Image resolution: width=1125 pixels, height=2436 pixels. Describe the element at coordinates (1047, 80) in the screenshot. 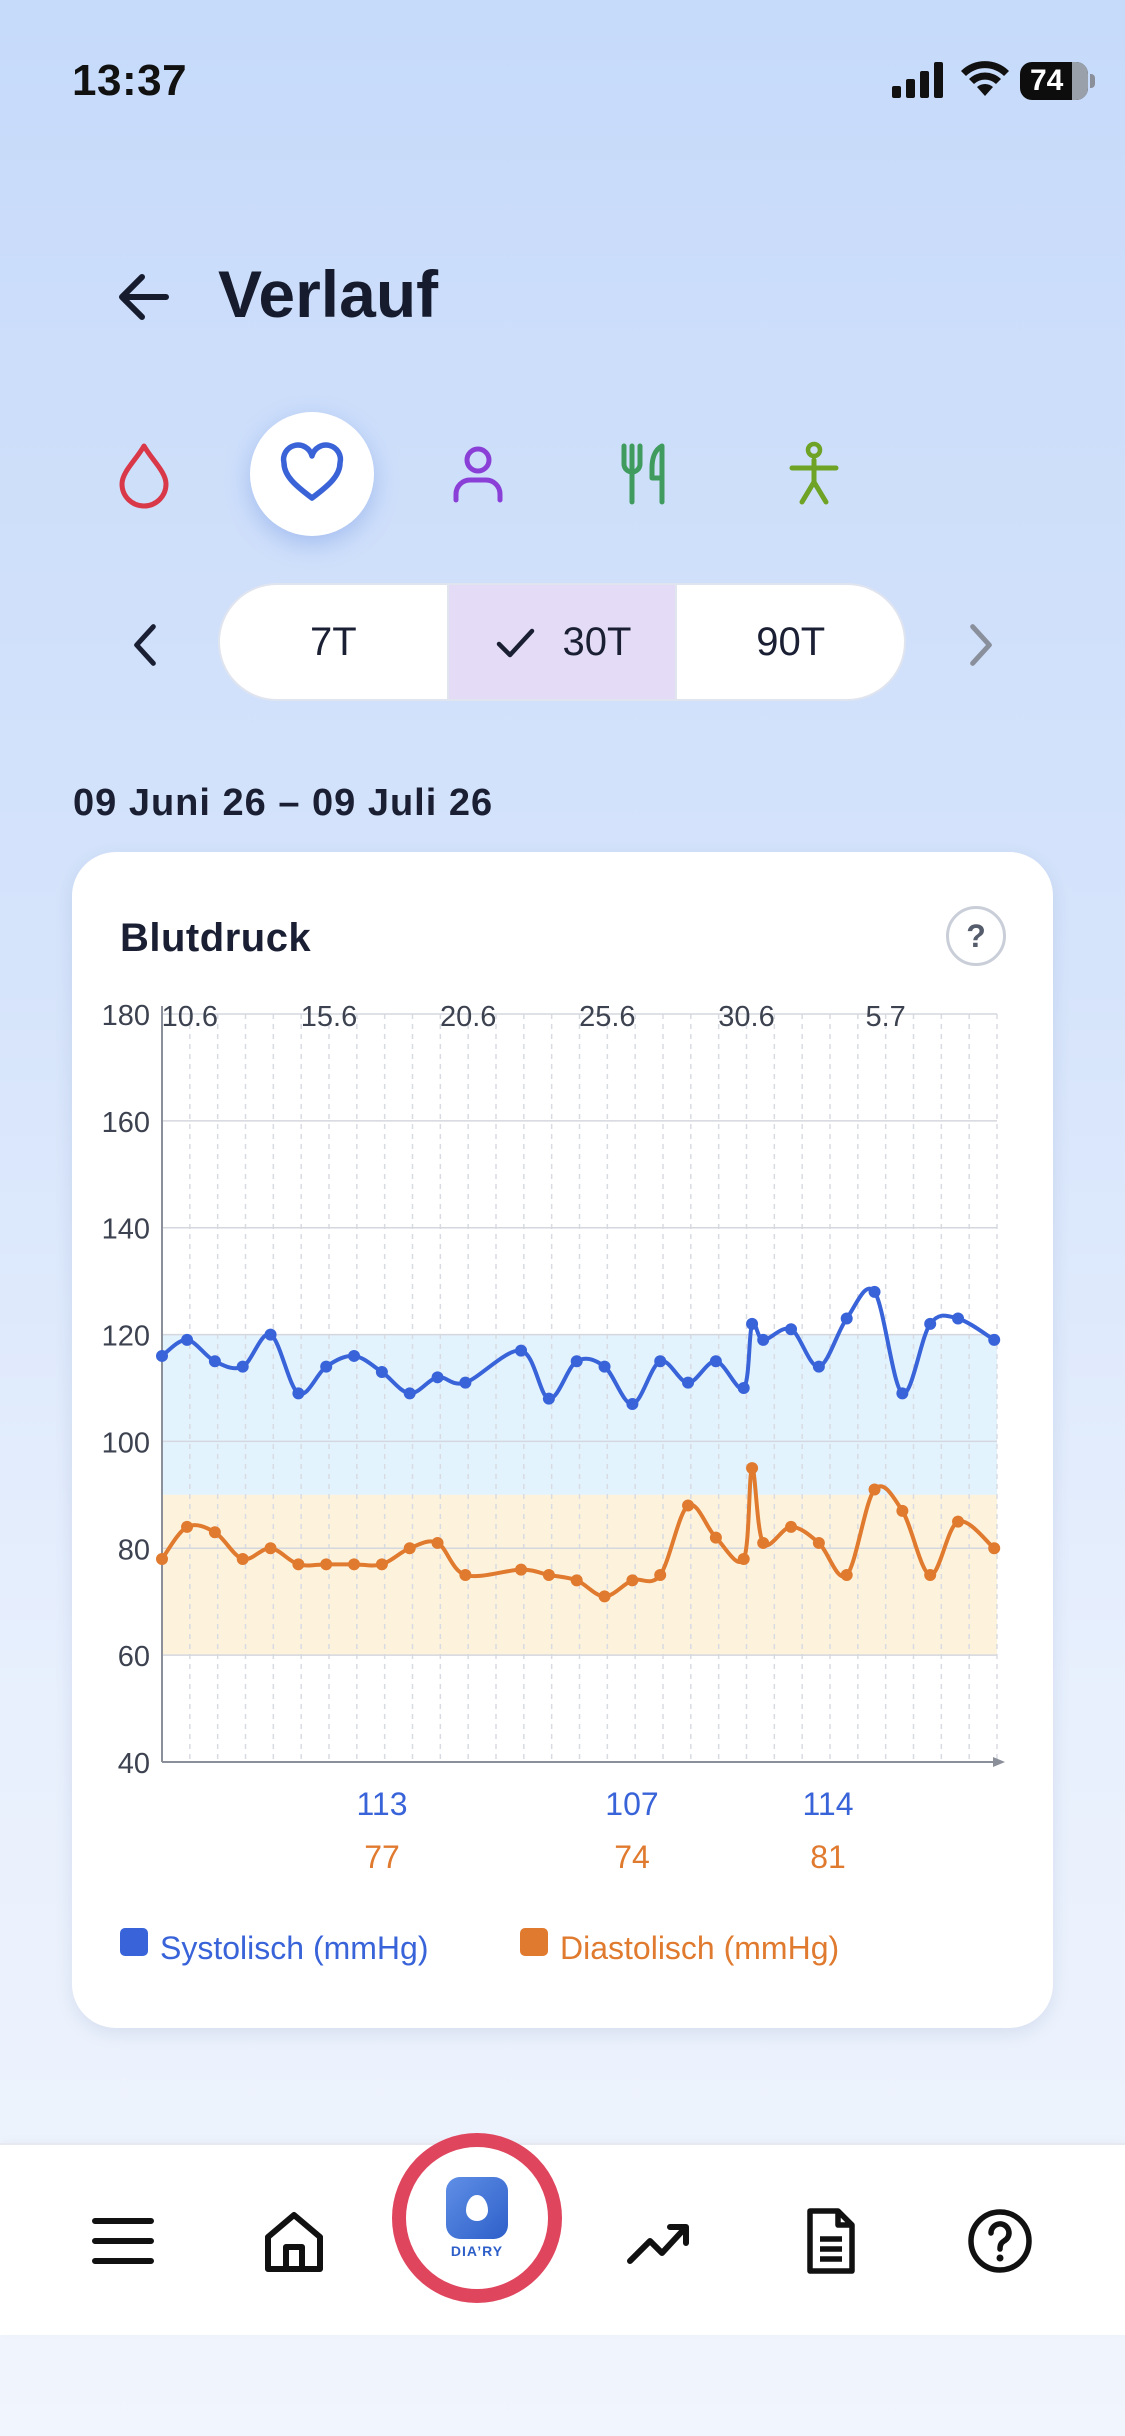

I see `battery-level: 74` at that location.